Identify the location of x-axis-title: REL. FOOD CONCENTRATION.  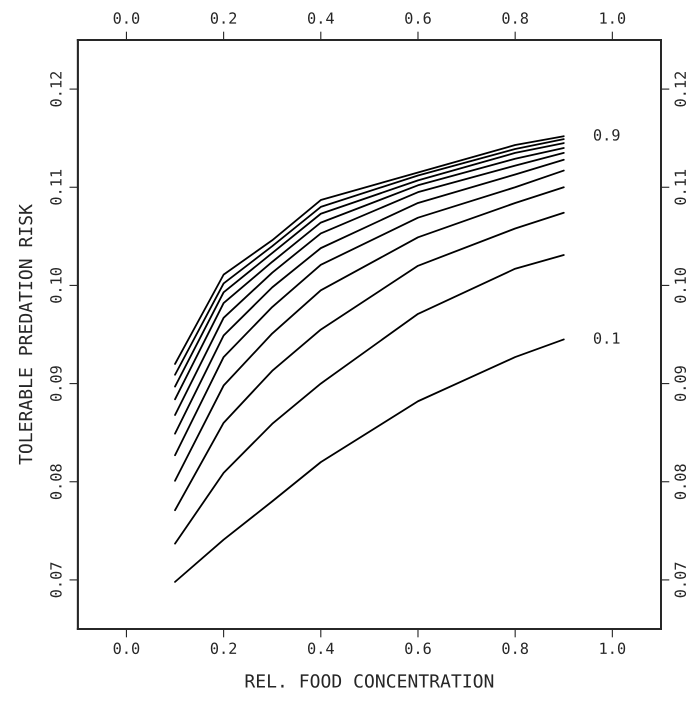
(370, 681).